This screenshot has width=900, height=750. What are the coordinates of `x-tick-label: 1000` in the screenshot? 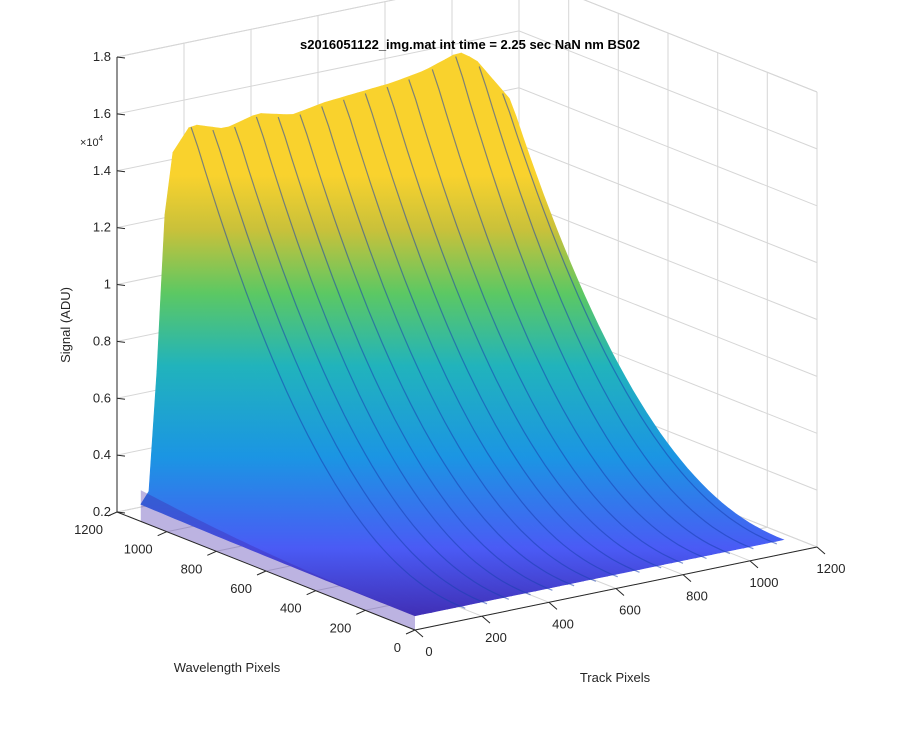 It's located at (764, 582).